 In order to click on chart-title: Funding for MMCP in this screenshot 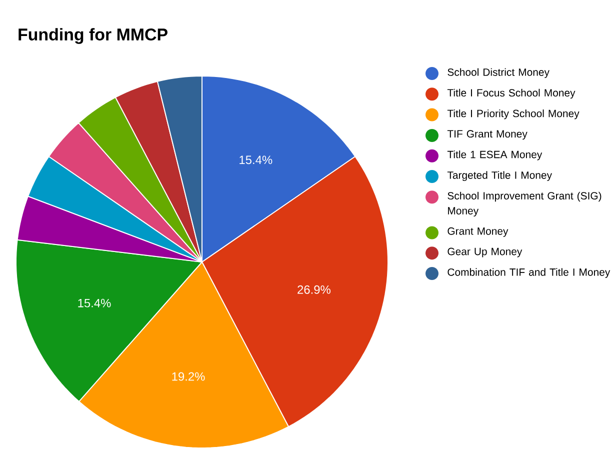, I will do `click(93, 36)`.